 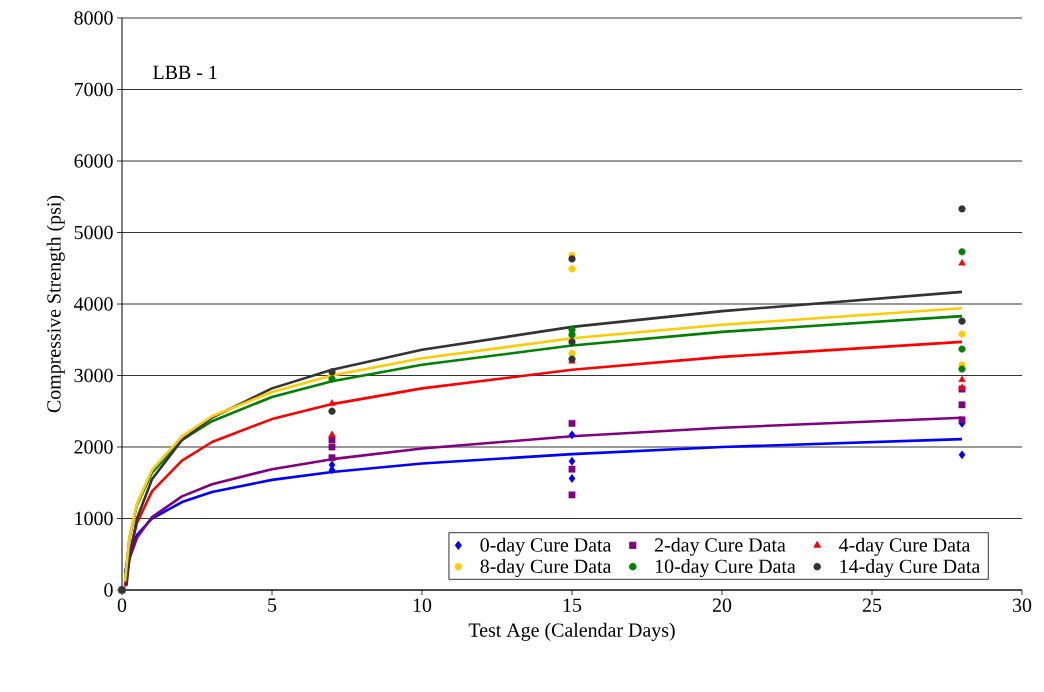 I want to click on y-tick-label: 3000, so click(x=93, y=375).